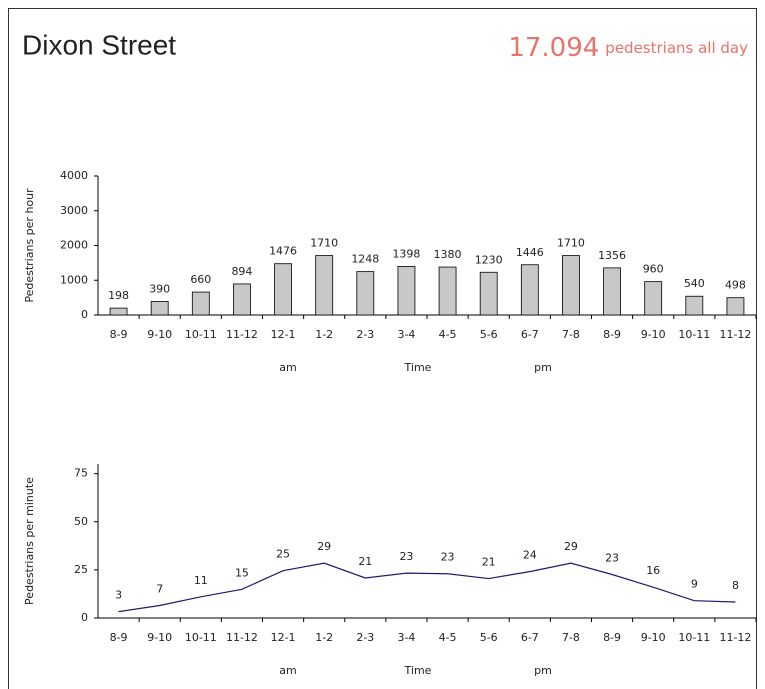 The height and width of the screenshot is (689, 765). Describe the element at coordinates (242, 572) in the screenshot. I see `value-label: 15` at that location.